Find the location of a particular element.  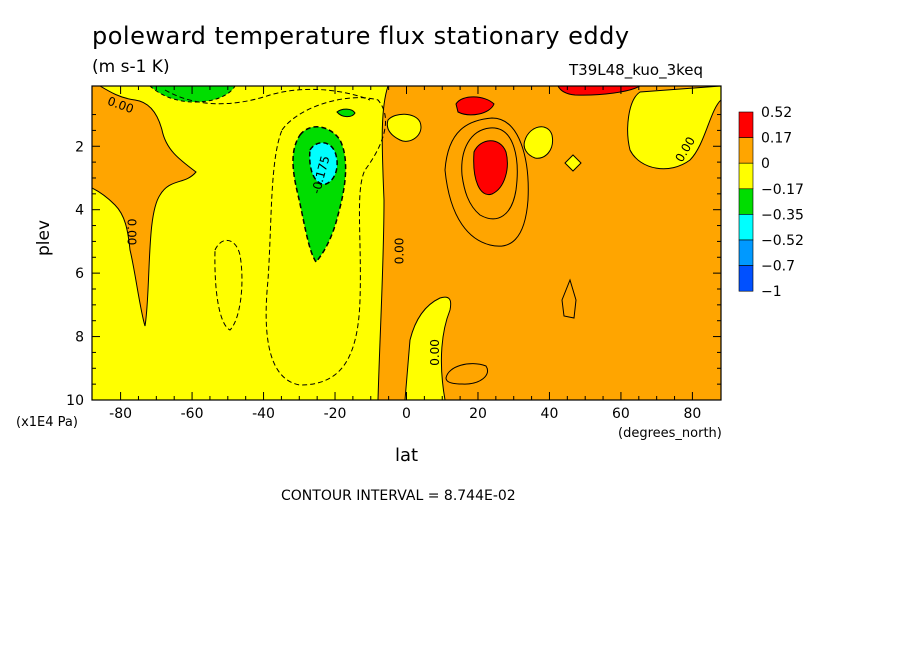

legend-level-label: 0.17 is located at coordinates (776, 139).